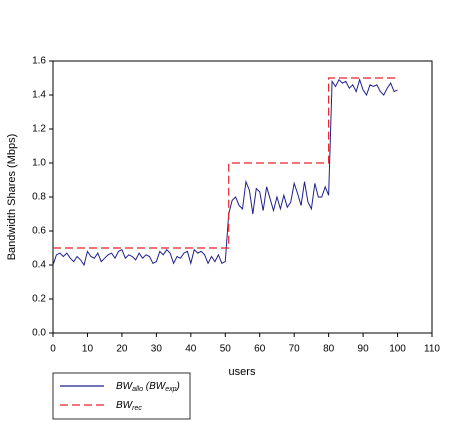  What do you see at coordinates (329, 349) in the screenshot?
I see `x-tick-label: 80` at bounding box center [329, 349].